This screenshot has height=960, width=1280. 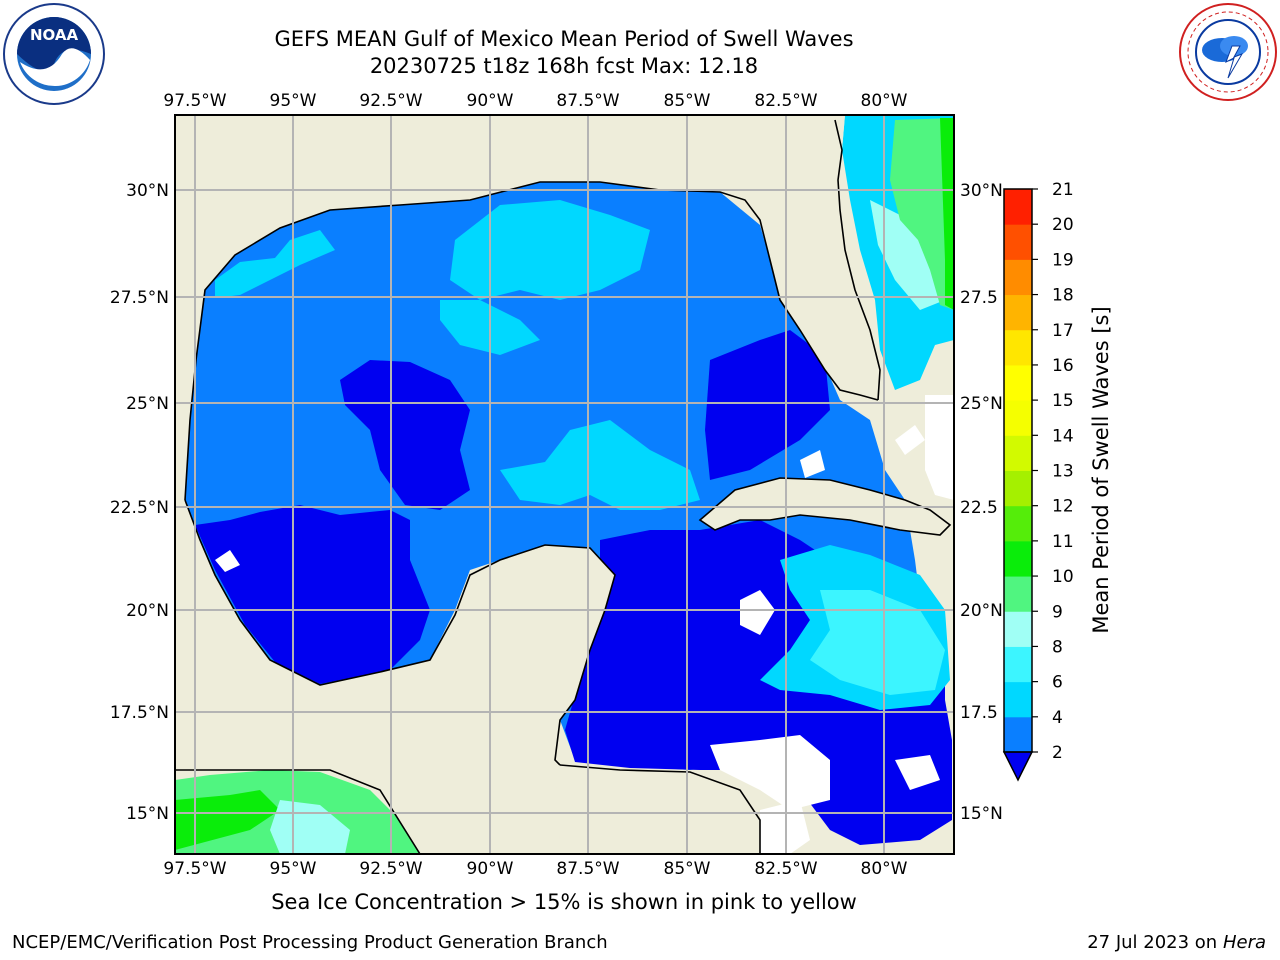 What do you see at coordinates (139, 508) in the screenshot?
I see `lat-label: 22.5°N` at bounding box center [139, 508].